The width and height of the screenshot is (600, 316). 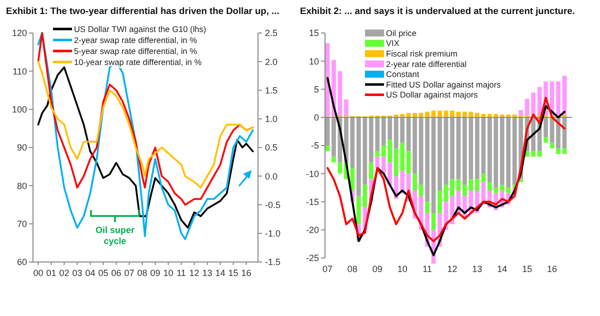 I want to click on chart-title: Exhibit 2: ... and says it is undervalued at the current juncture., so click(x=437, y=11).